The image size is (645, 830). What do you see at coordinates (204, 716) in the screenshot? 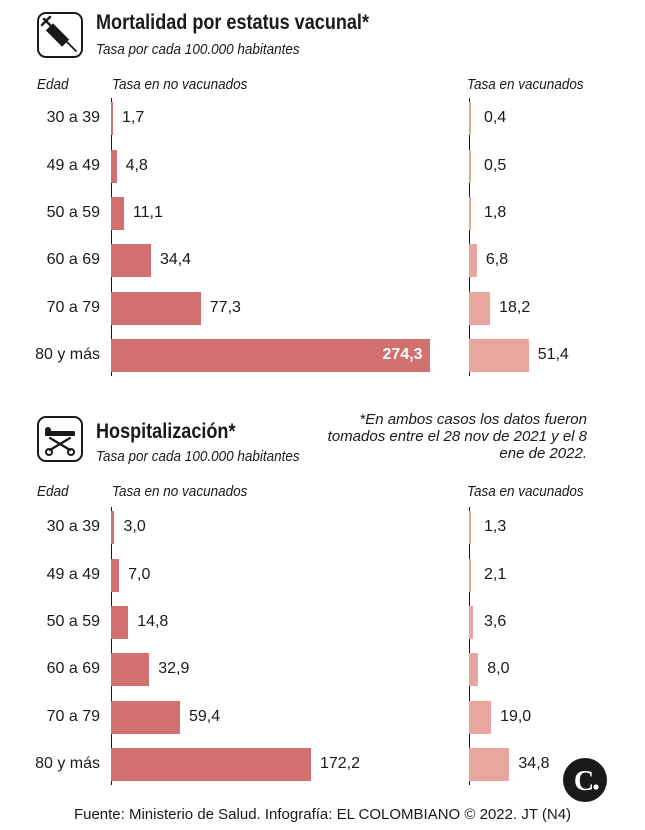
I see `unvax-value-label: 59,4` at bounding box center [204, 716].